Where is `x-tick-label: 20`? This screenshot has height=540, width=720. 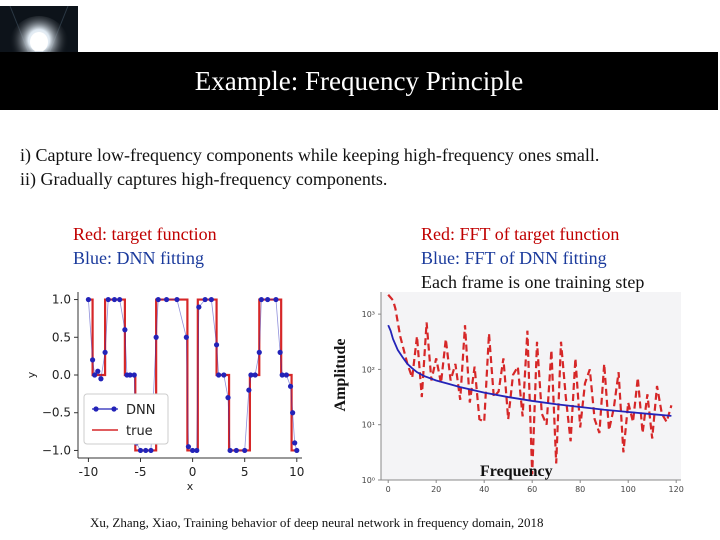
x-tick-label: 20 is located at coordinates (436, 489).